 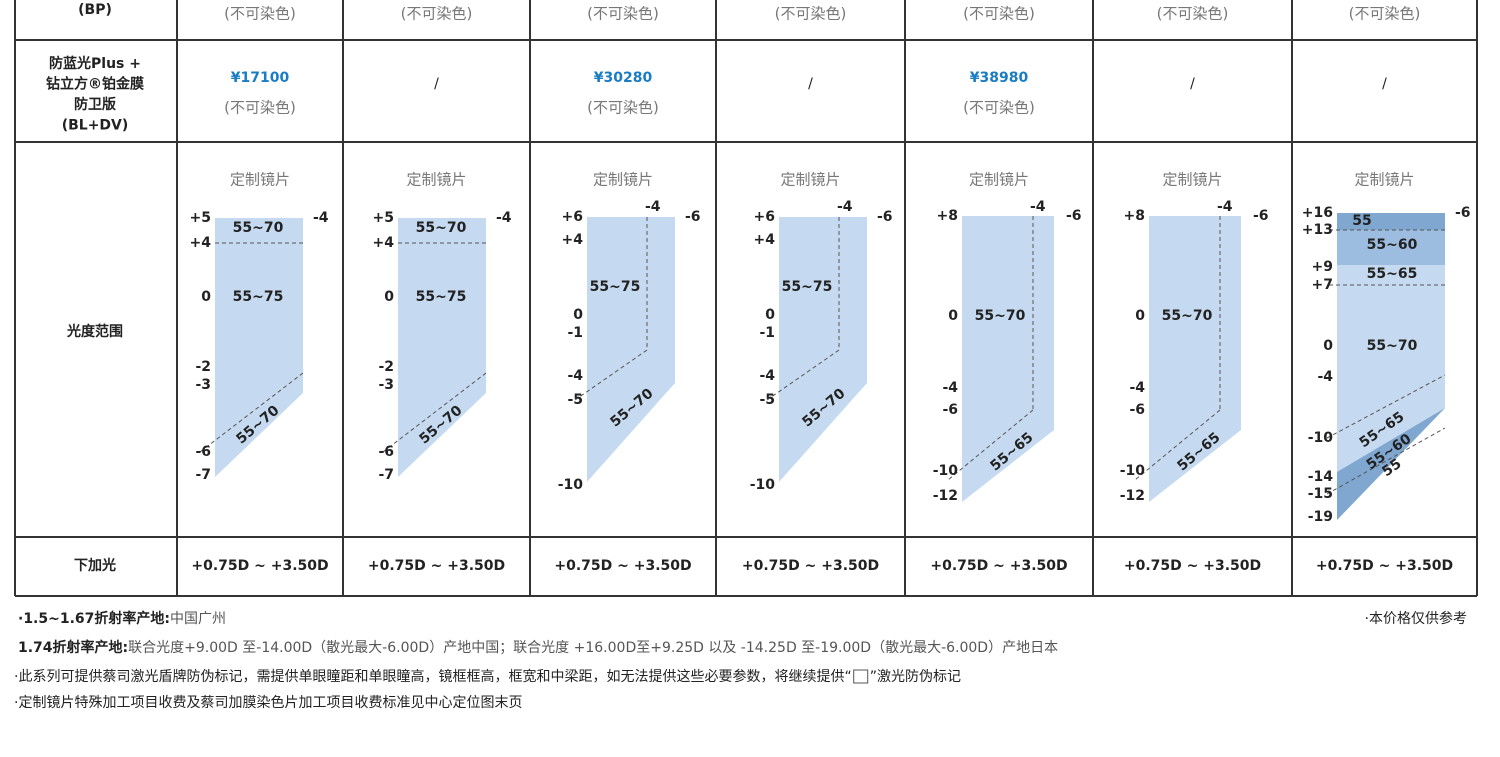 What do you see at coordinates (203, 385) in the screenshot?
I see `power-label: -3` at bounding box center [203, 385].